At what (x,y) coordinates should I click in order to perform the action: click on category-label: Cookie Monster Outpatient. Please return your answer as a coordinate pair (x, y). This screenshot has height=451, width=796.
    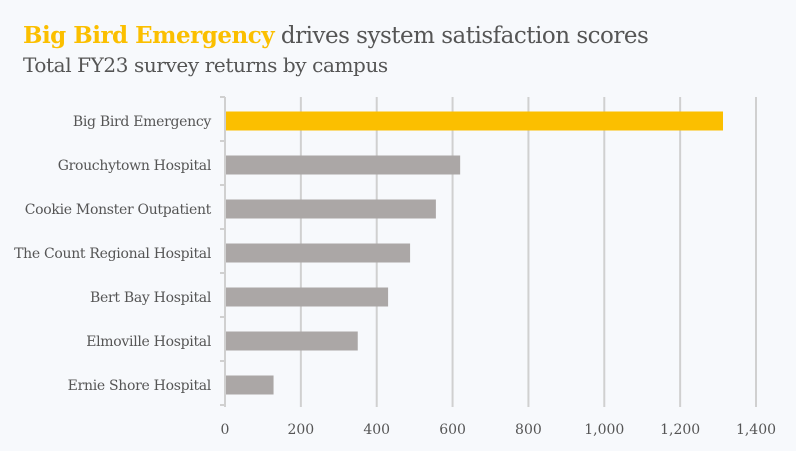
    Looking at the image, I should click on (118, 210).